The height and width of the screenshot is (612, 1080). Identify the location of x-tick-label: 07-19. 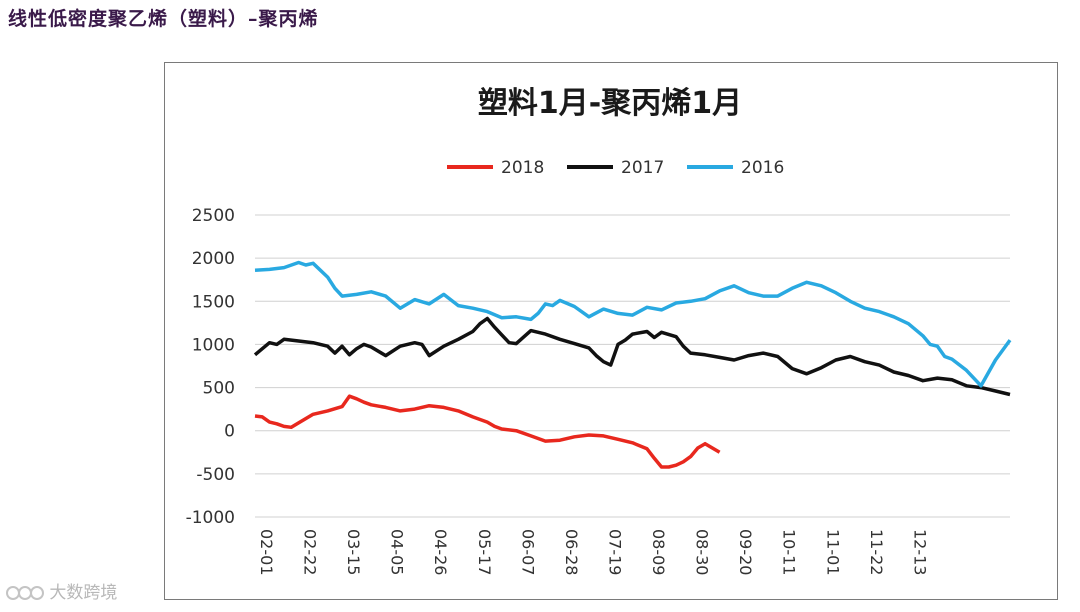
(614, 552).